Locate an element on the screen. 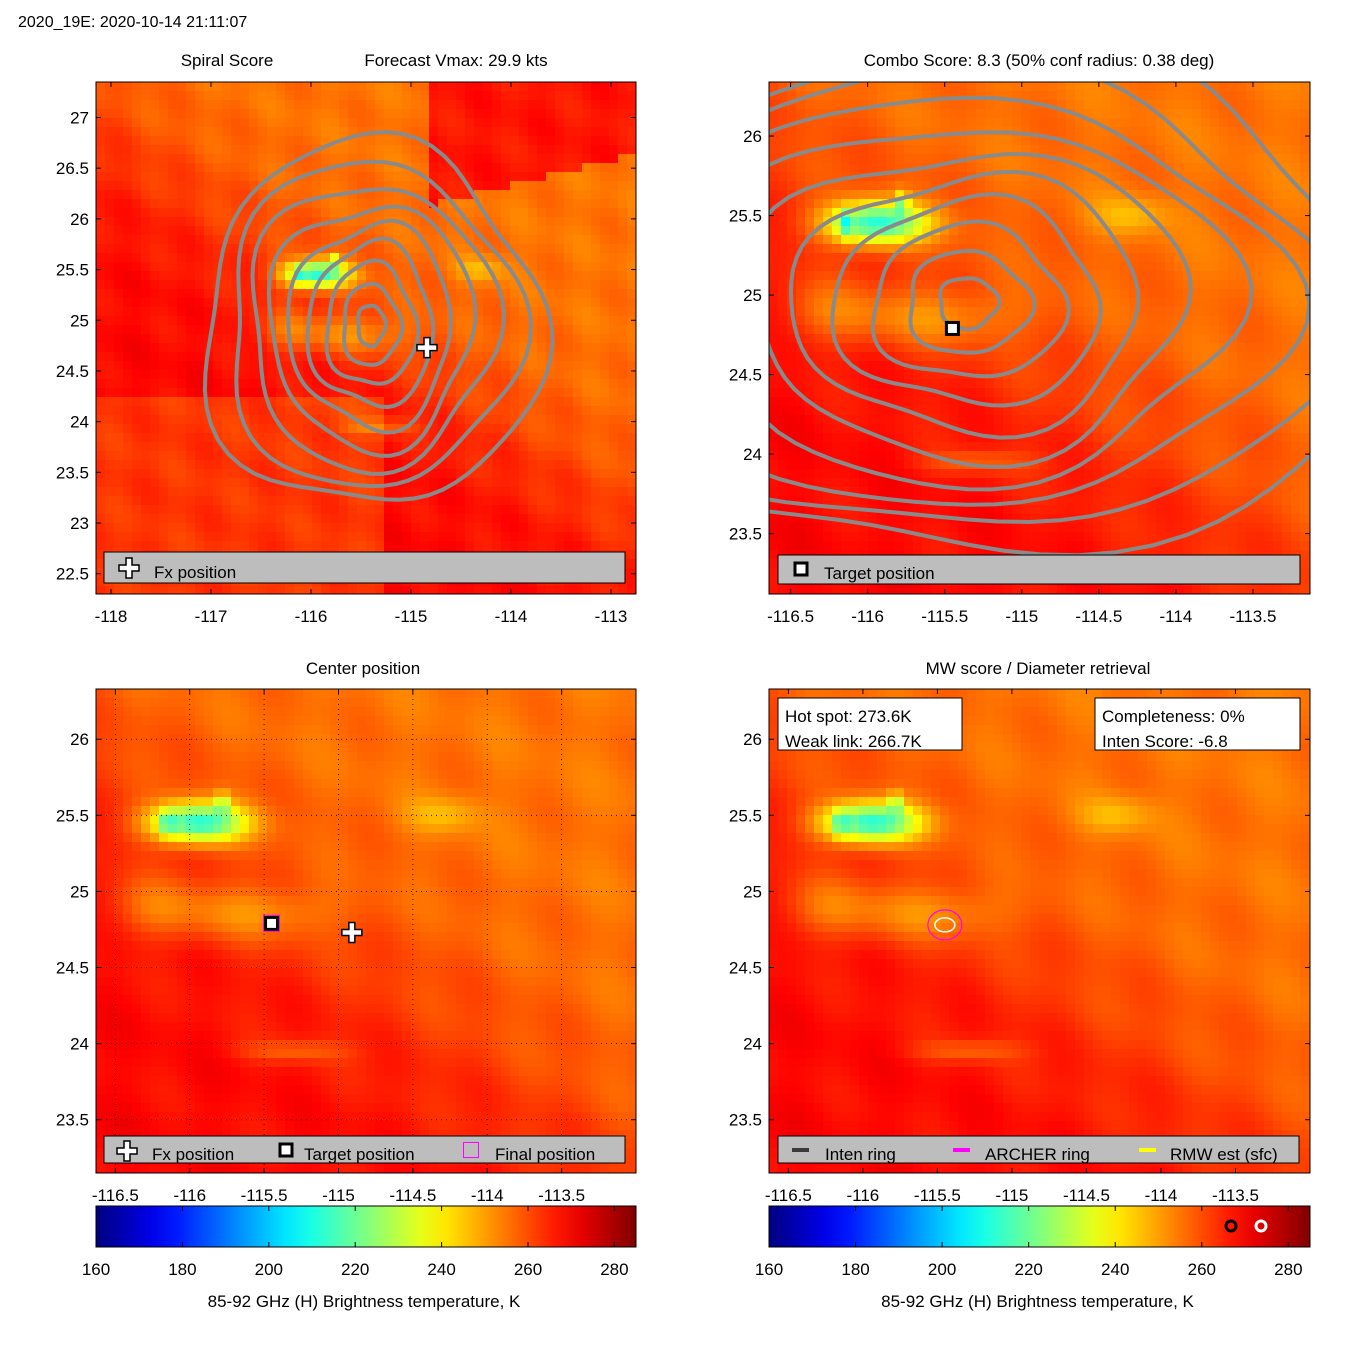 The image size is (1350, 1350). spiral-legend: Fx position is located at coordinates (364, 567).